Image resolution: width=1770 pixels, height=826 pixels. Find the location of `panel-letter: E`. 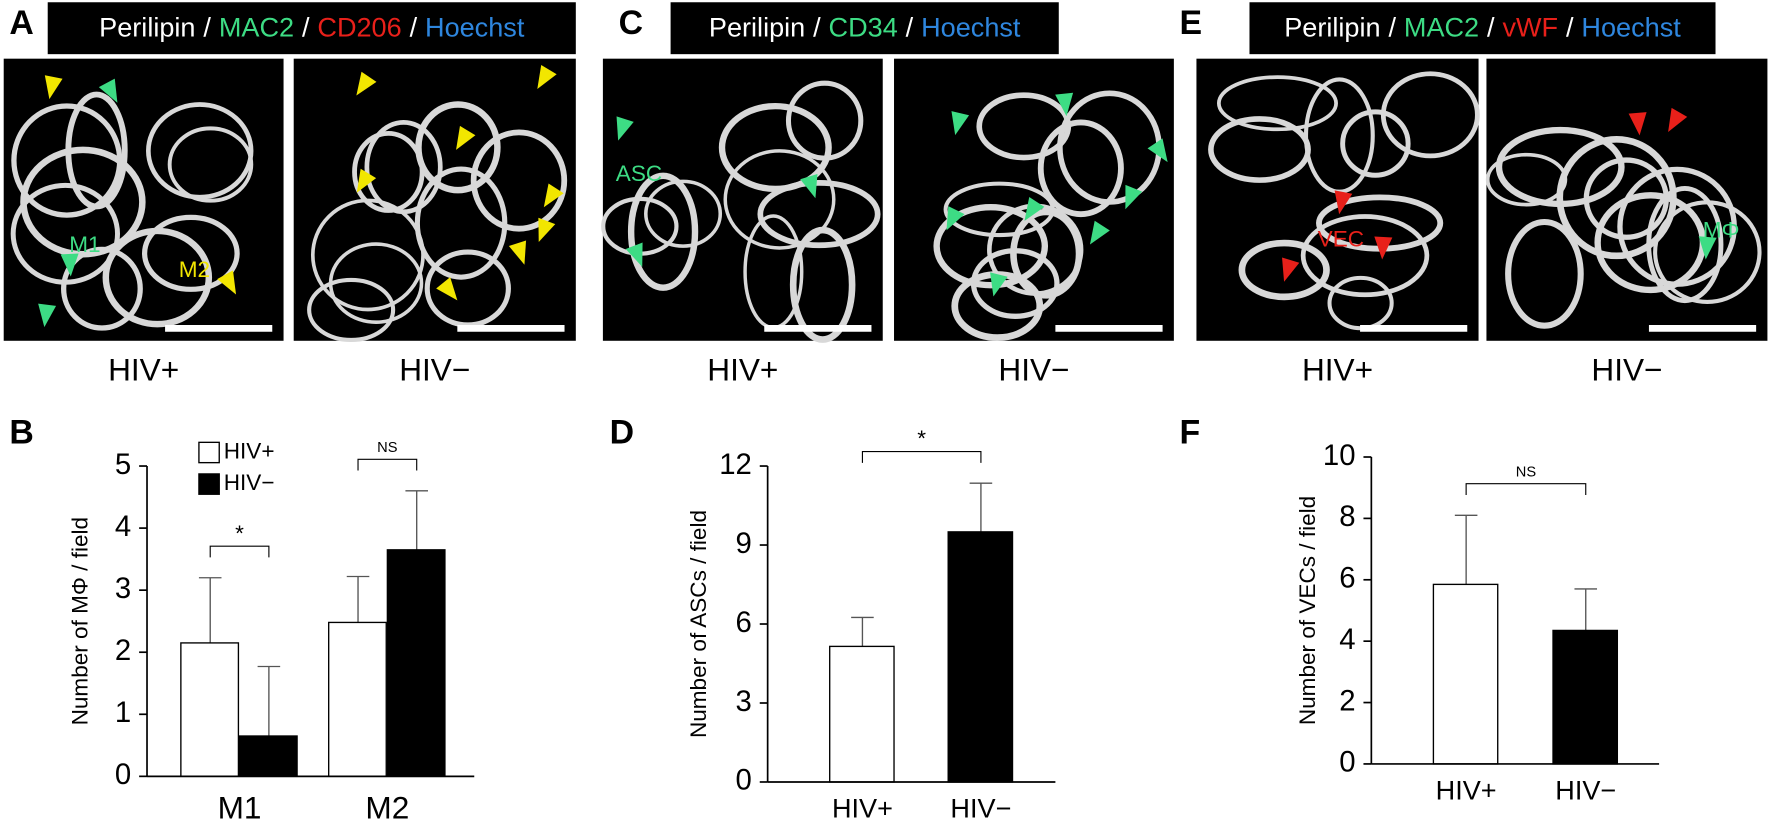

panel-letter: E is located at coordinates (1191, 23).